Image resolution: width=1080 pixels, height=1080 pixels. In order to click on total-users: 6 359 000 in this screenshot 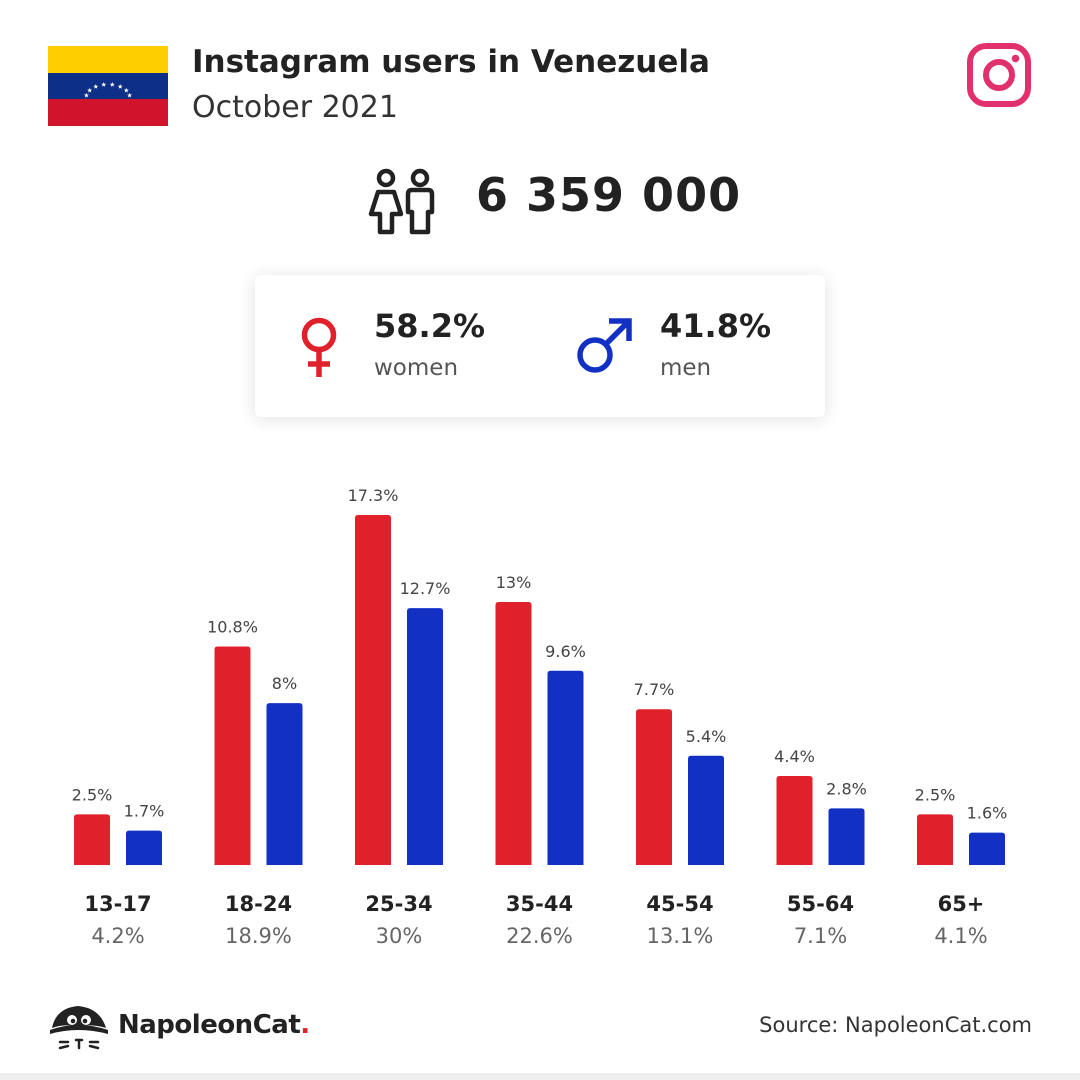, I will do `click(609, 195)`.